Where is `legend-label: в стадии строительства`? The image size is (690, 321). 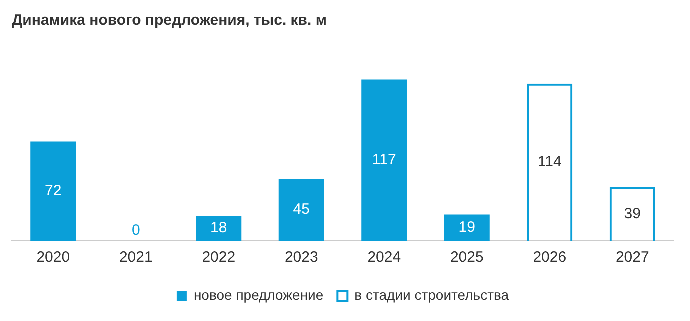 legend-label: в стадии строительства is located at coordinates (432, 294).